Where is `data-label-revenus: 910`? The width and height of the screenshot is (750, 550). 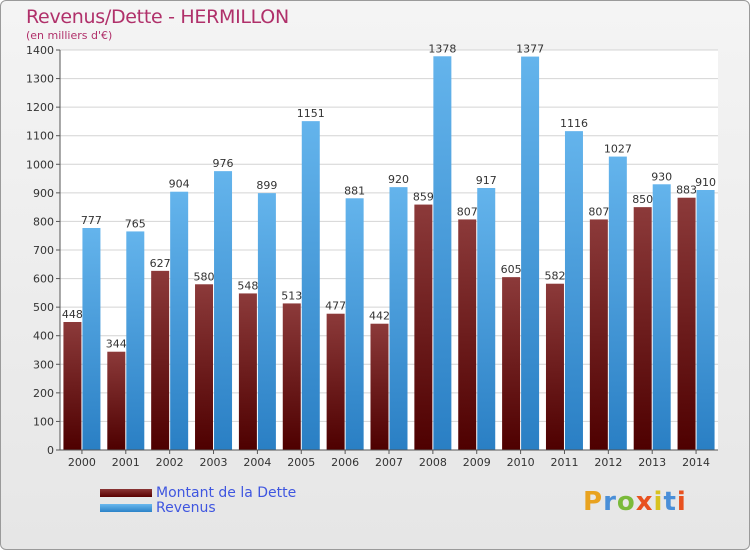 data-label-revenus: 910 is located at coordinates (705, 182).